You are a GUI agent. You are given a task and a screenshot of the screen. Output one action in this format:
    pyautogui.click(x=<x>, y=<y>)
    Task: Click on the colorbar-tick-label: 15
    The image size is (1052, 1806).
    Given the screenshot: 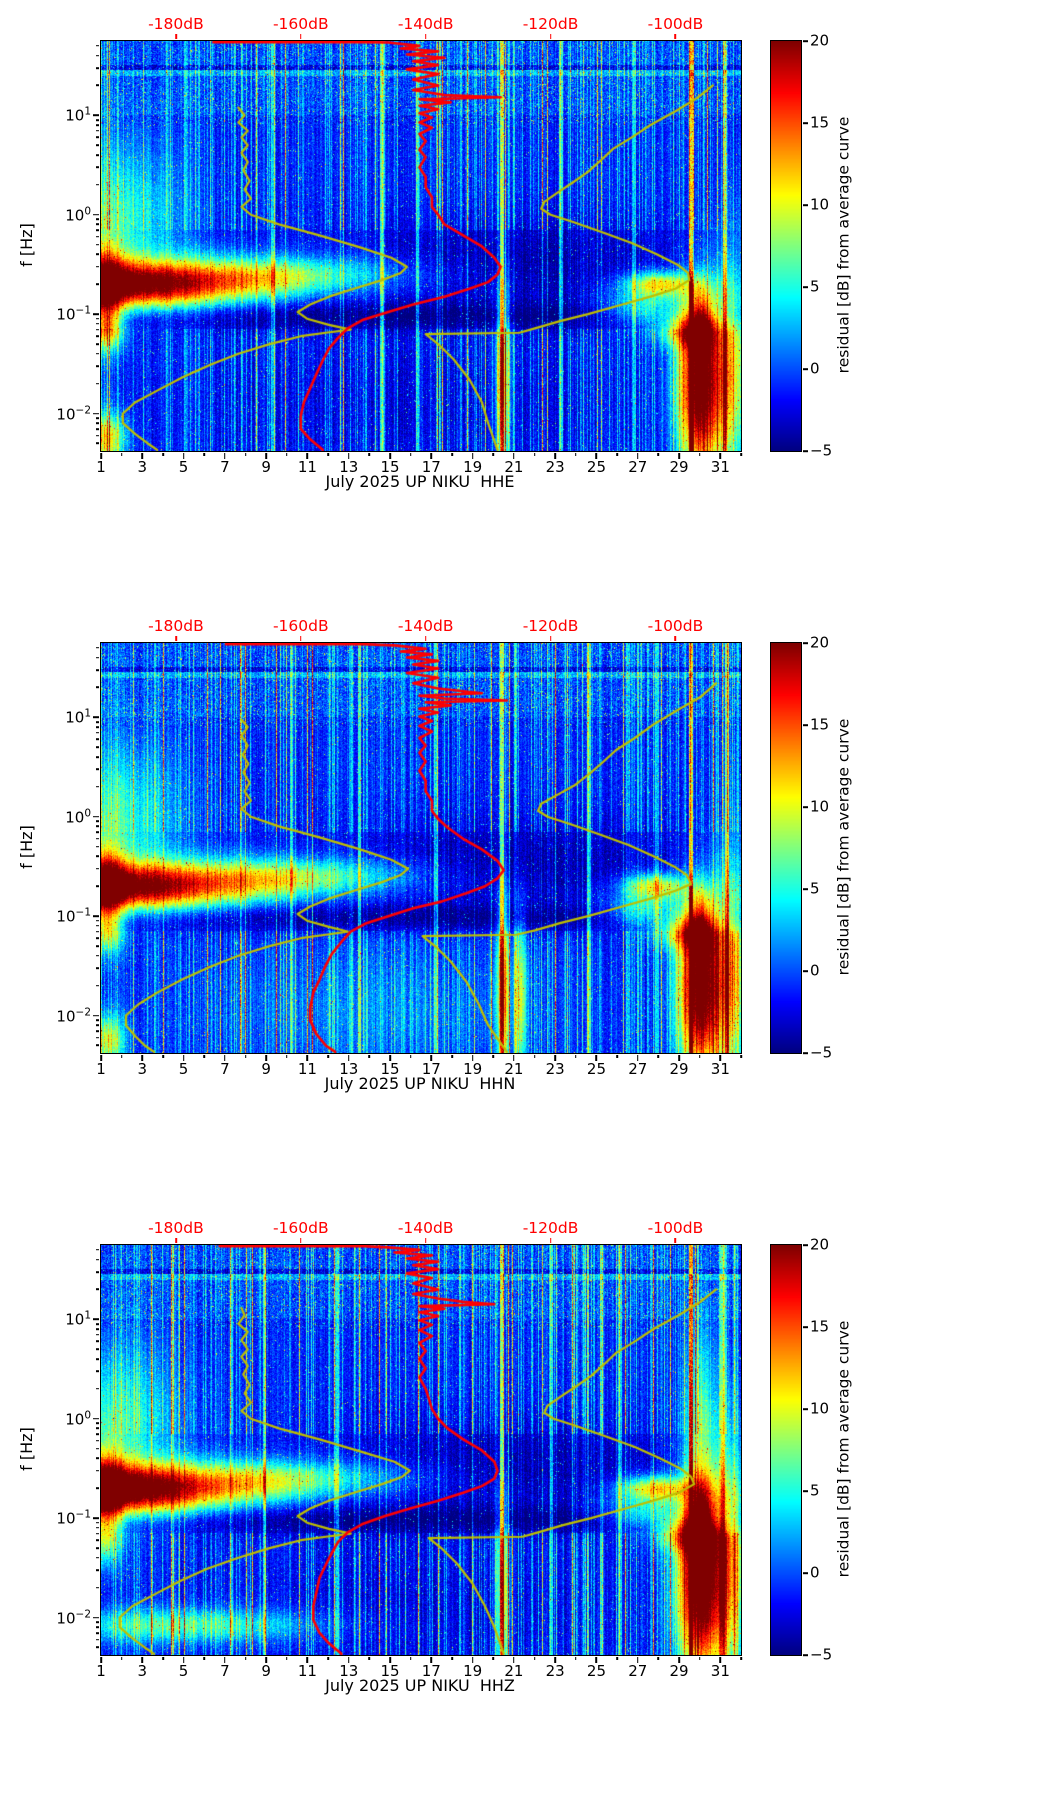 What is the action you would take?
    pyautogui.click(x=820, y=1326)
    